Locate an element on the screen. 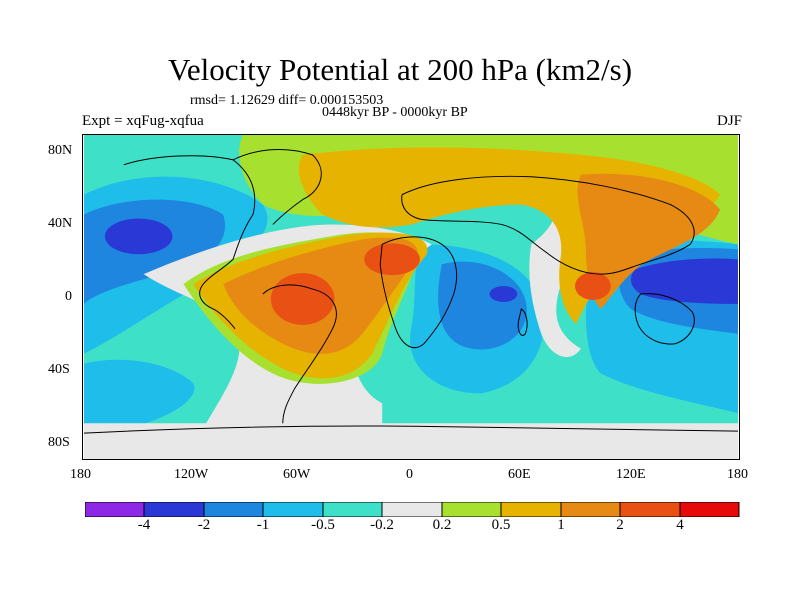 This screenshot has width=800, height=600. colorbar-label-3: -1 is located at coordinates (263, 525).